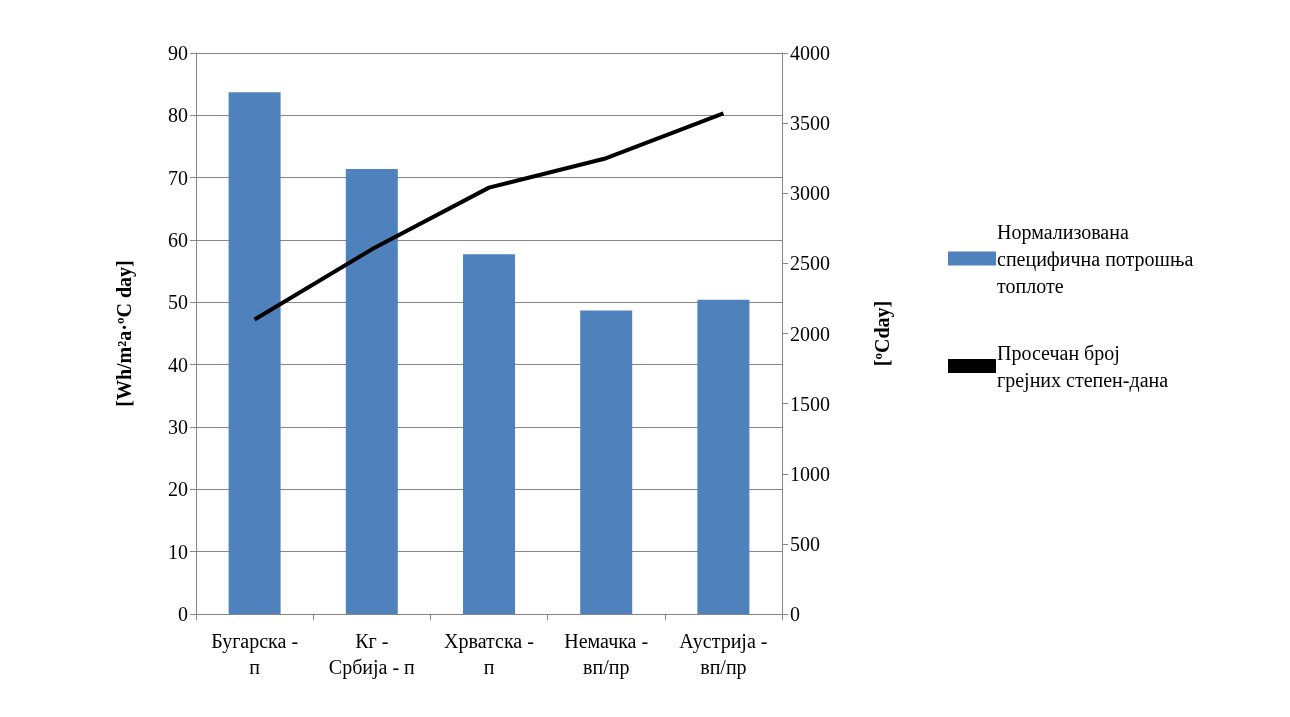  Describe the element at coordinates (1083, 366) in the screenshot. I see `legend-label: Просечан број грејних степен-дана` at that location.